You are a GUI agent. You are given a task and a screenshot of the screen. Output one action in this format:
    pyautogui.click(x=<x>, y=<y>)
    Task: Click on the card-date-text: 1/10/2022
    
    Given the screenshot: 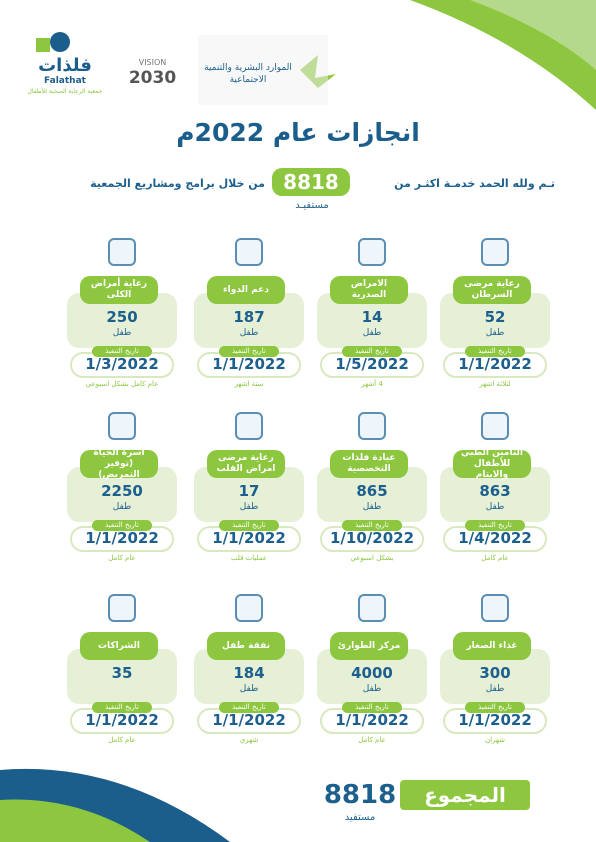 What is the action you would take?
    pyautogui.click(x=372, y=538)
    